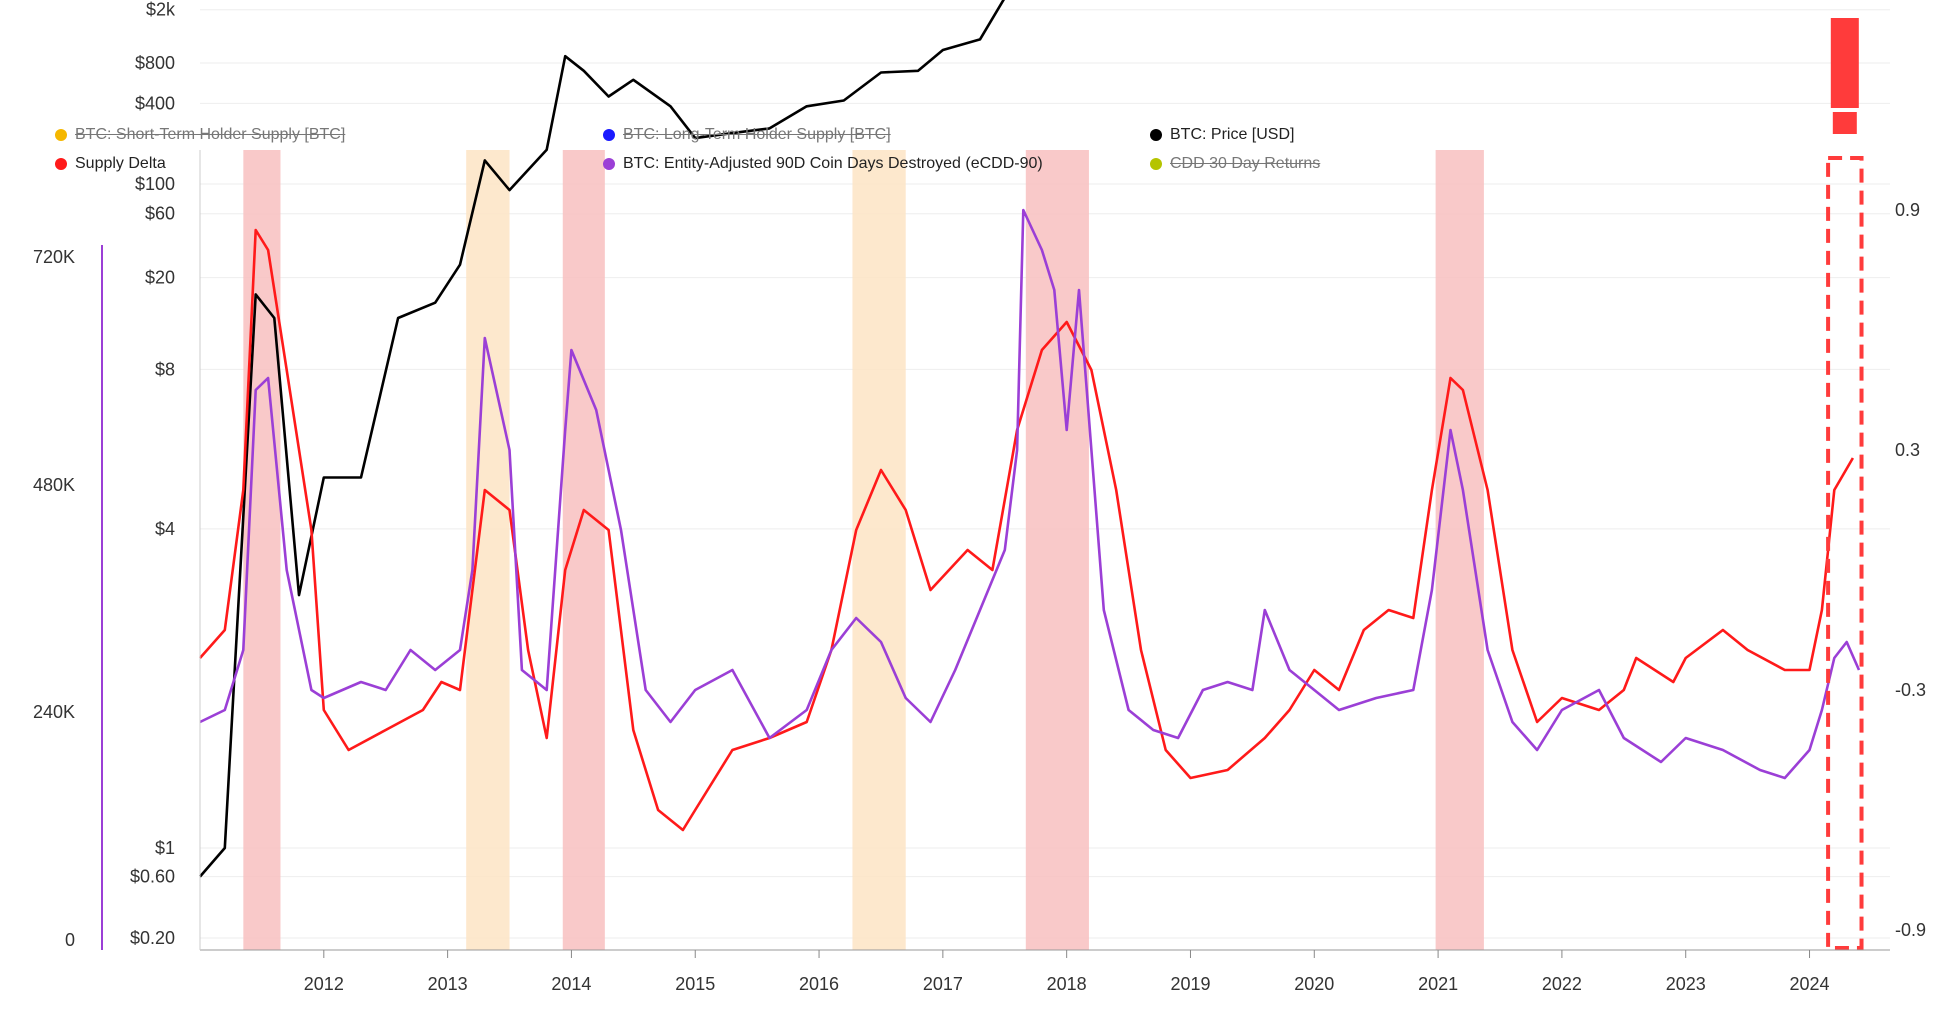  Describe the element at coordinates (165, 848) in the screenshot. I see `y-price-tick-label: $1` at that location.